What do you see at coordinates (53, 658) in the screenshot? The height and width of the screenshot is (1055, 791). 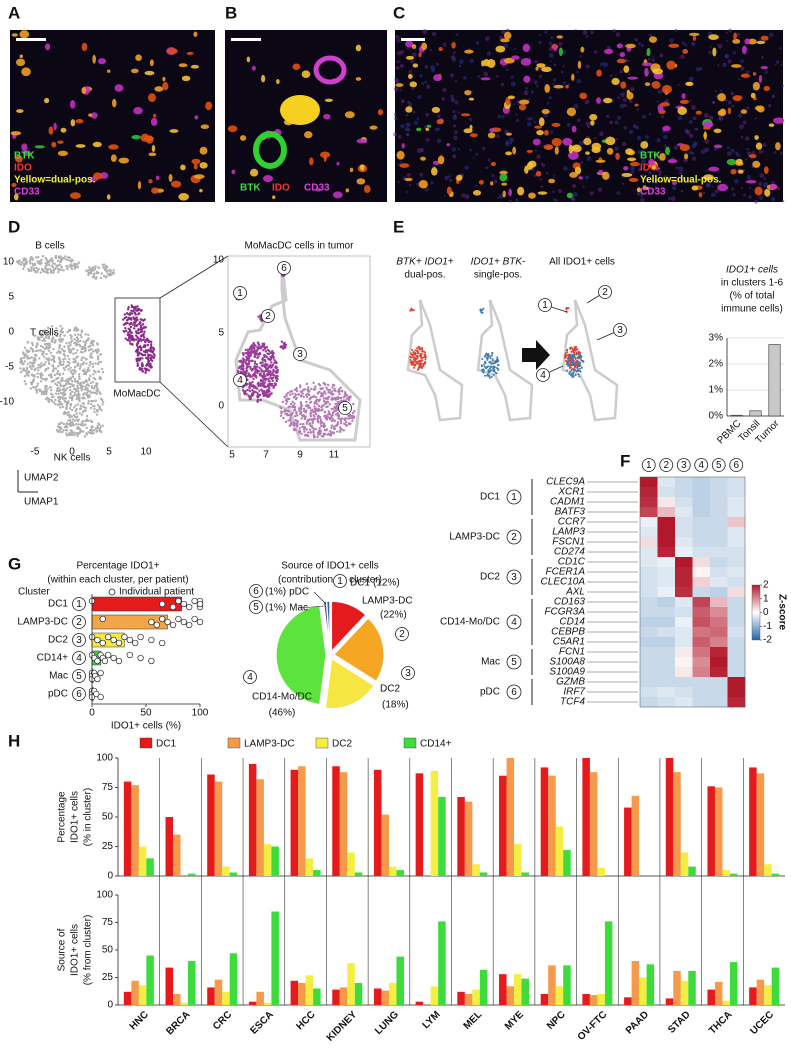 I see `category-label: CD14+` at bounding box center [53, 658].